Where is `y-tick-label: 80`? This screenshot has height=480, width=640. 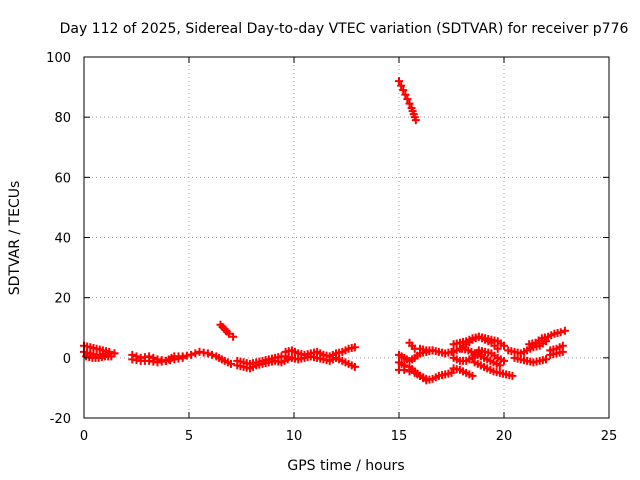 y-tick-label: 80 is located at coordinates (62, 118).